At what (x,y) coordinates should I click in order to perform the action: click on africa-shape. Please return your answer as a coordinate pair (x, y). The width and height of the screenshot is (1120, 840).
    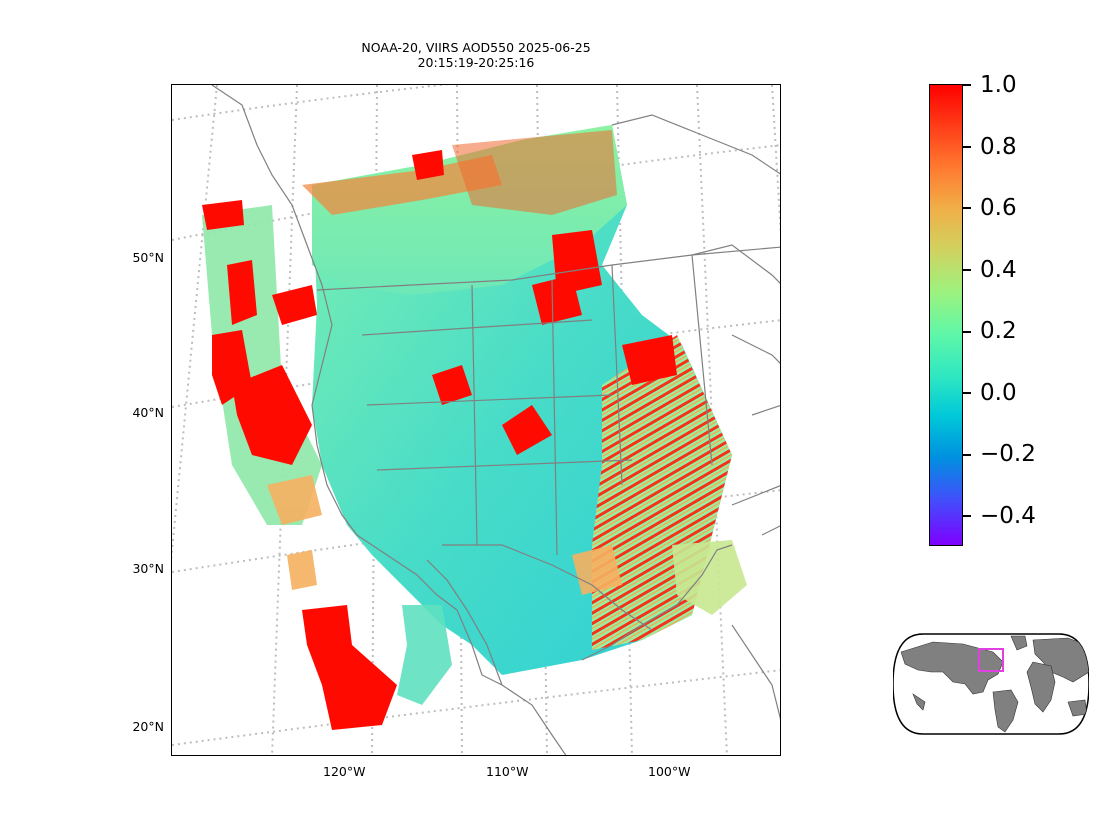
    Looking at the image, I should click on (1041, 687).